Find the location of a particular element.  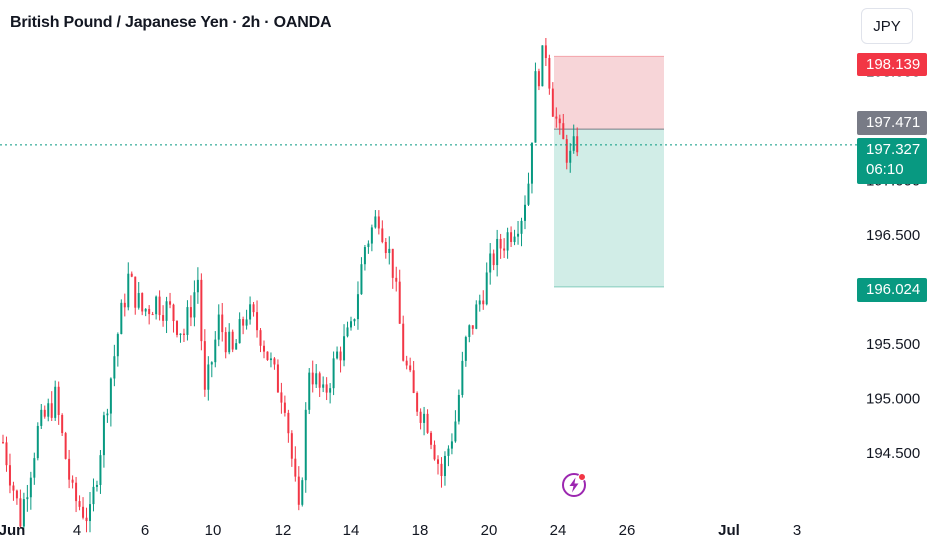

x-axis: Jun 4 6 10 12 14 18 20 24 26 Jul 3 is located at coordinates (400, 530).